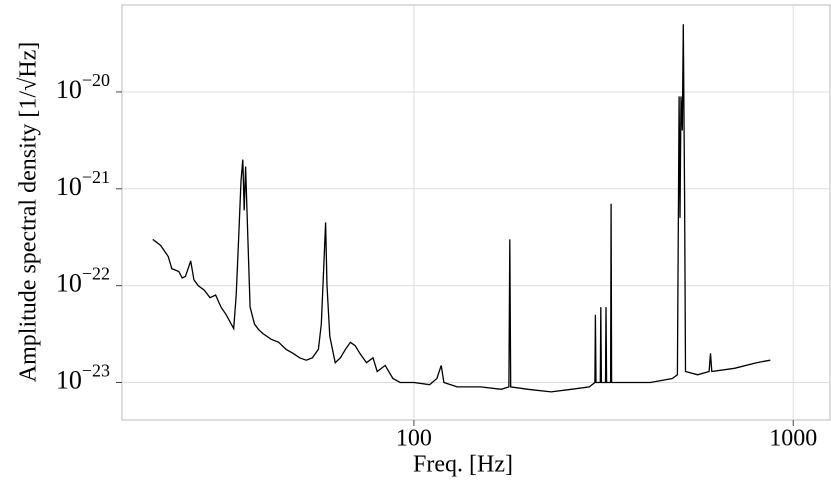 This screenshot has height=489, width=831. I want to click on y-tick-exponent: −21, so click(96, 177).